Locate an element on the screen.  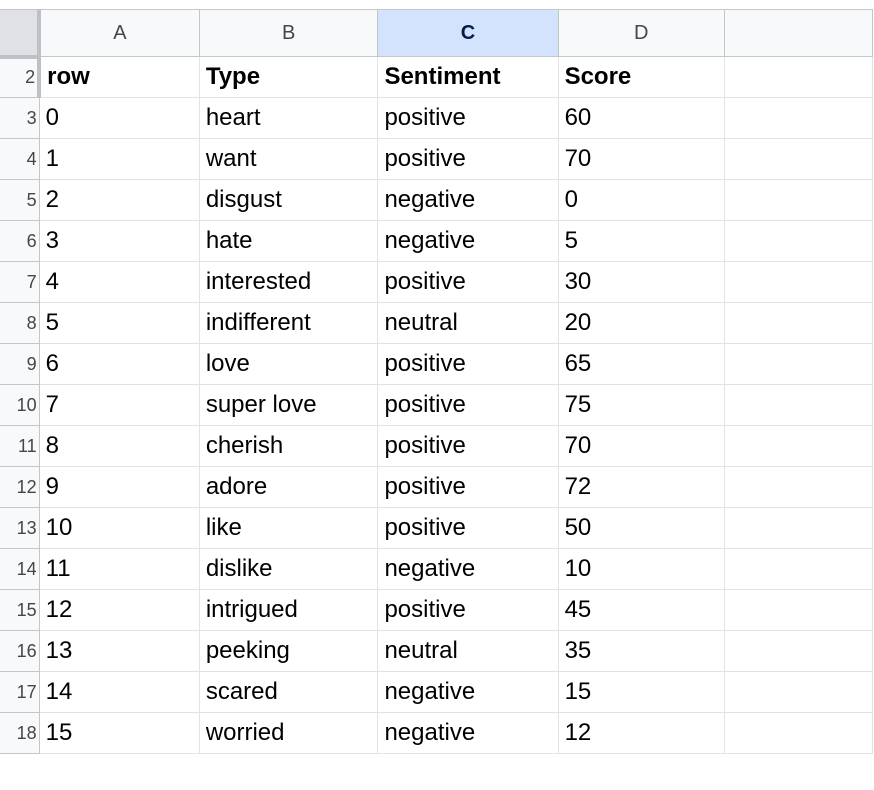
row-header: 16 is located at coordinates (20, 651).